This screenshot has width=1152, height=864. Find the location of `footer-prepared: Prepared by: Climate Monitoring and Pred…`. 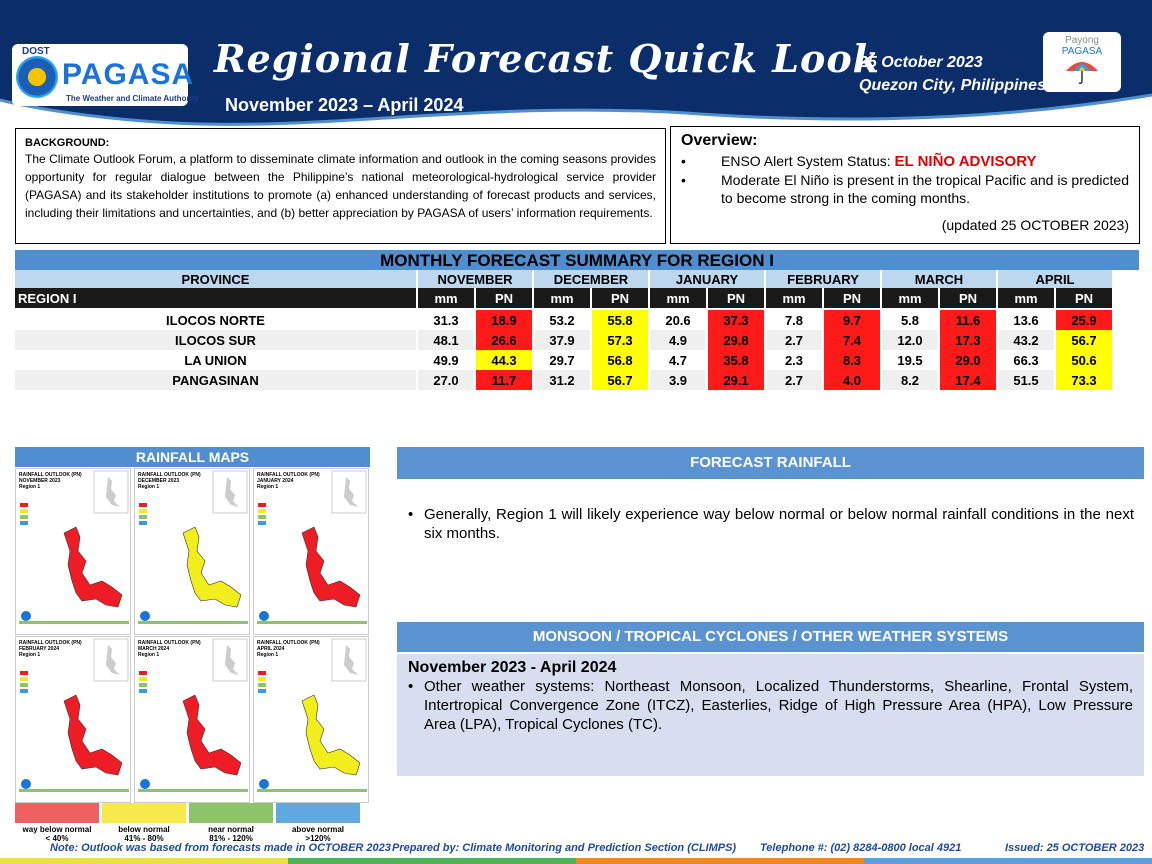

footer-prepared: Prepared by: Climate Monitoring and Pred… is located at coordinates (564, 848).